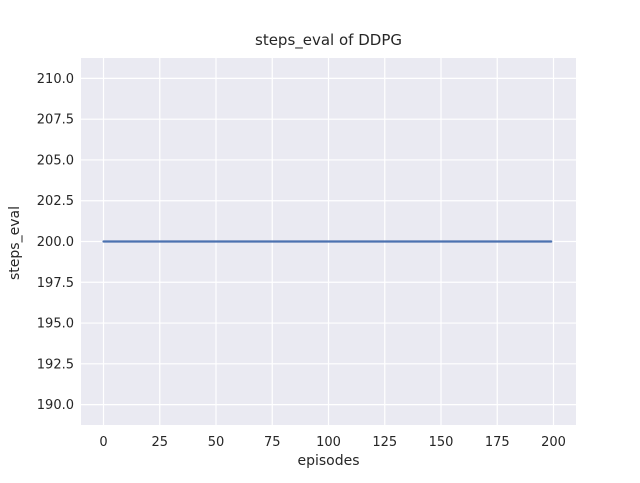  I want to click on y-tick-label: 210.0, so click(55, 79).